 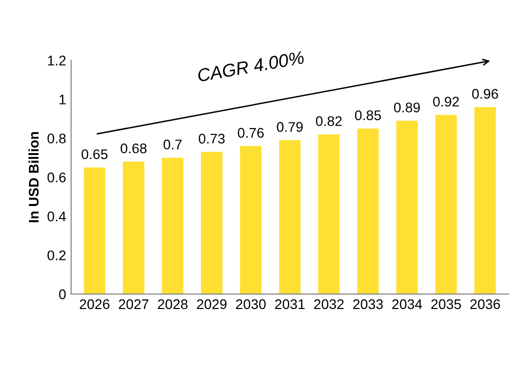 I want to click on x-tick-label: 2027, so click(x=133, y=304).